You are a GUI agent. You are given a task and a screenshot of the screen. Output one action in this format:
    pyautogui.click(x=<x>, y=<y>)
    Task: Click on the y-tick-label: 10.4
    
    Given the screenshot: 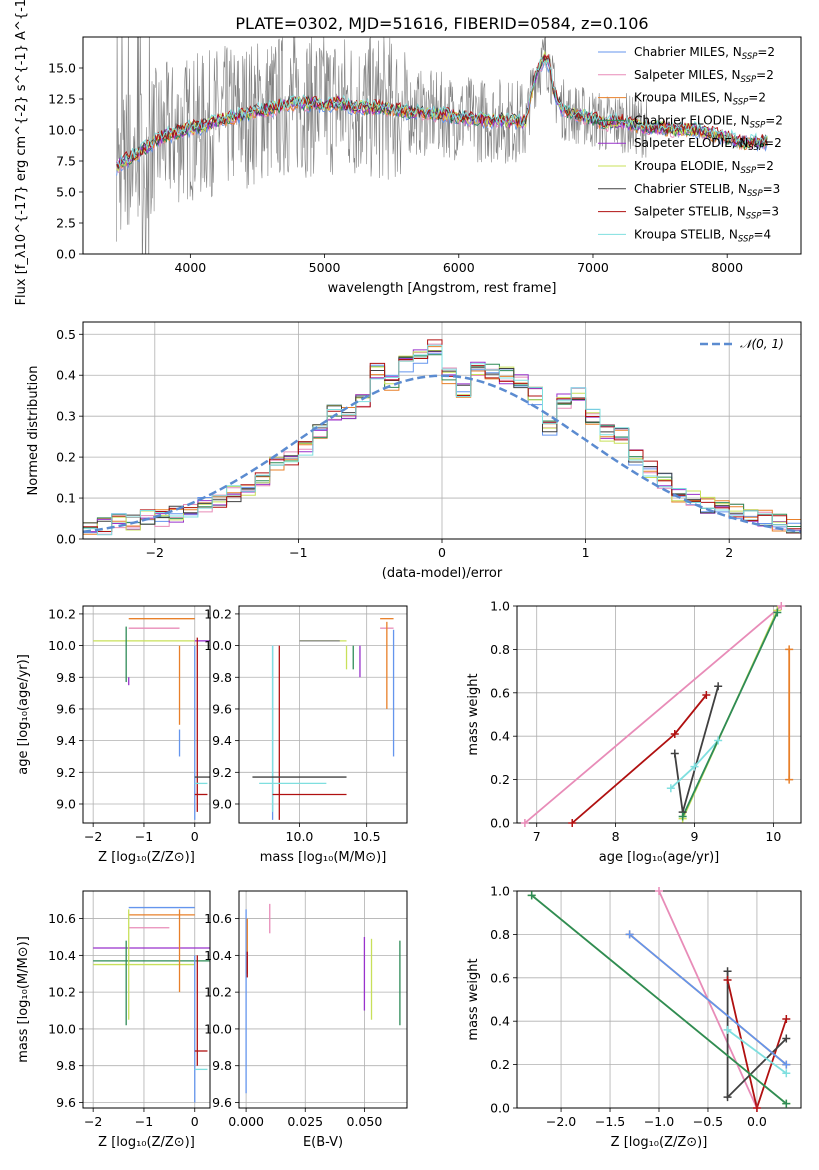 What is the action you would take?
    pyautogui.click(x=218, y=955)
    